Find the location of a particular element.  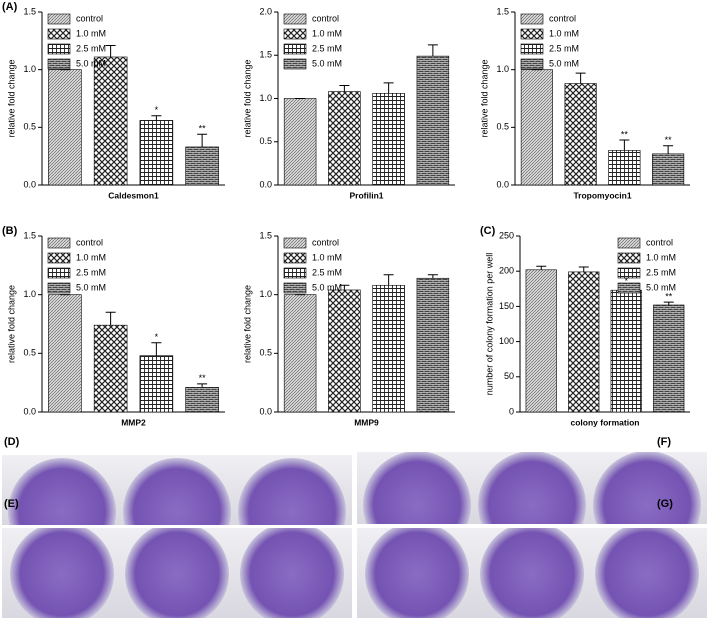

y-tick-label: 100 is located at coordinates (506, 341).